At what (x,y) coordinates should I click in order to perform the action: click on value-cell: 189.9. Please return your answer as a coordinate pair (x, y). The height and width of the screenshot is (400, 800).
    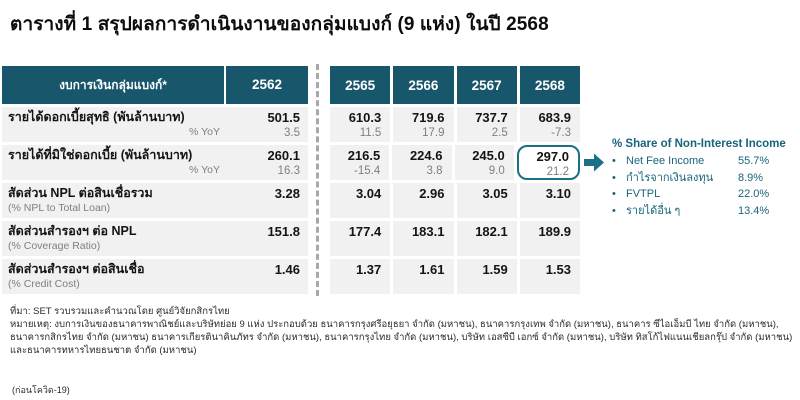
    Looking at the image, I should click on (549, 238).